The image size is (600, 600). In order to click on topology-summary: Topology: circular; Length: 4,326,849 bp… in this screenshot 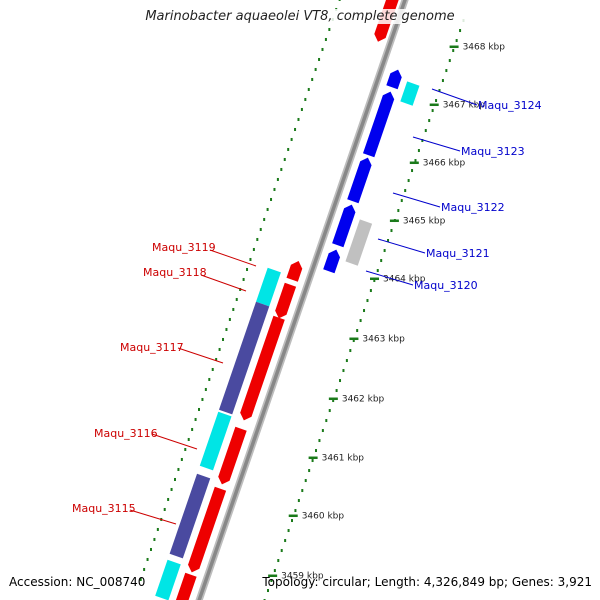, I will do `click(427, 582)`.